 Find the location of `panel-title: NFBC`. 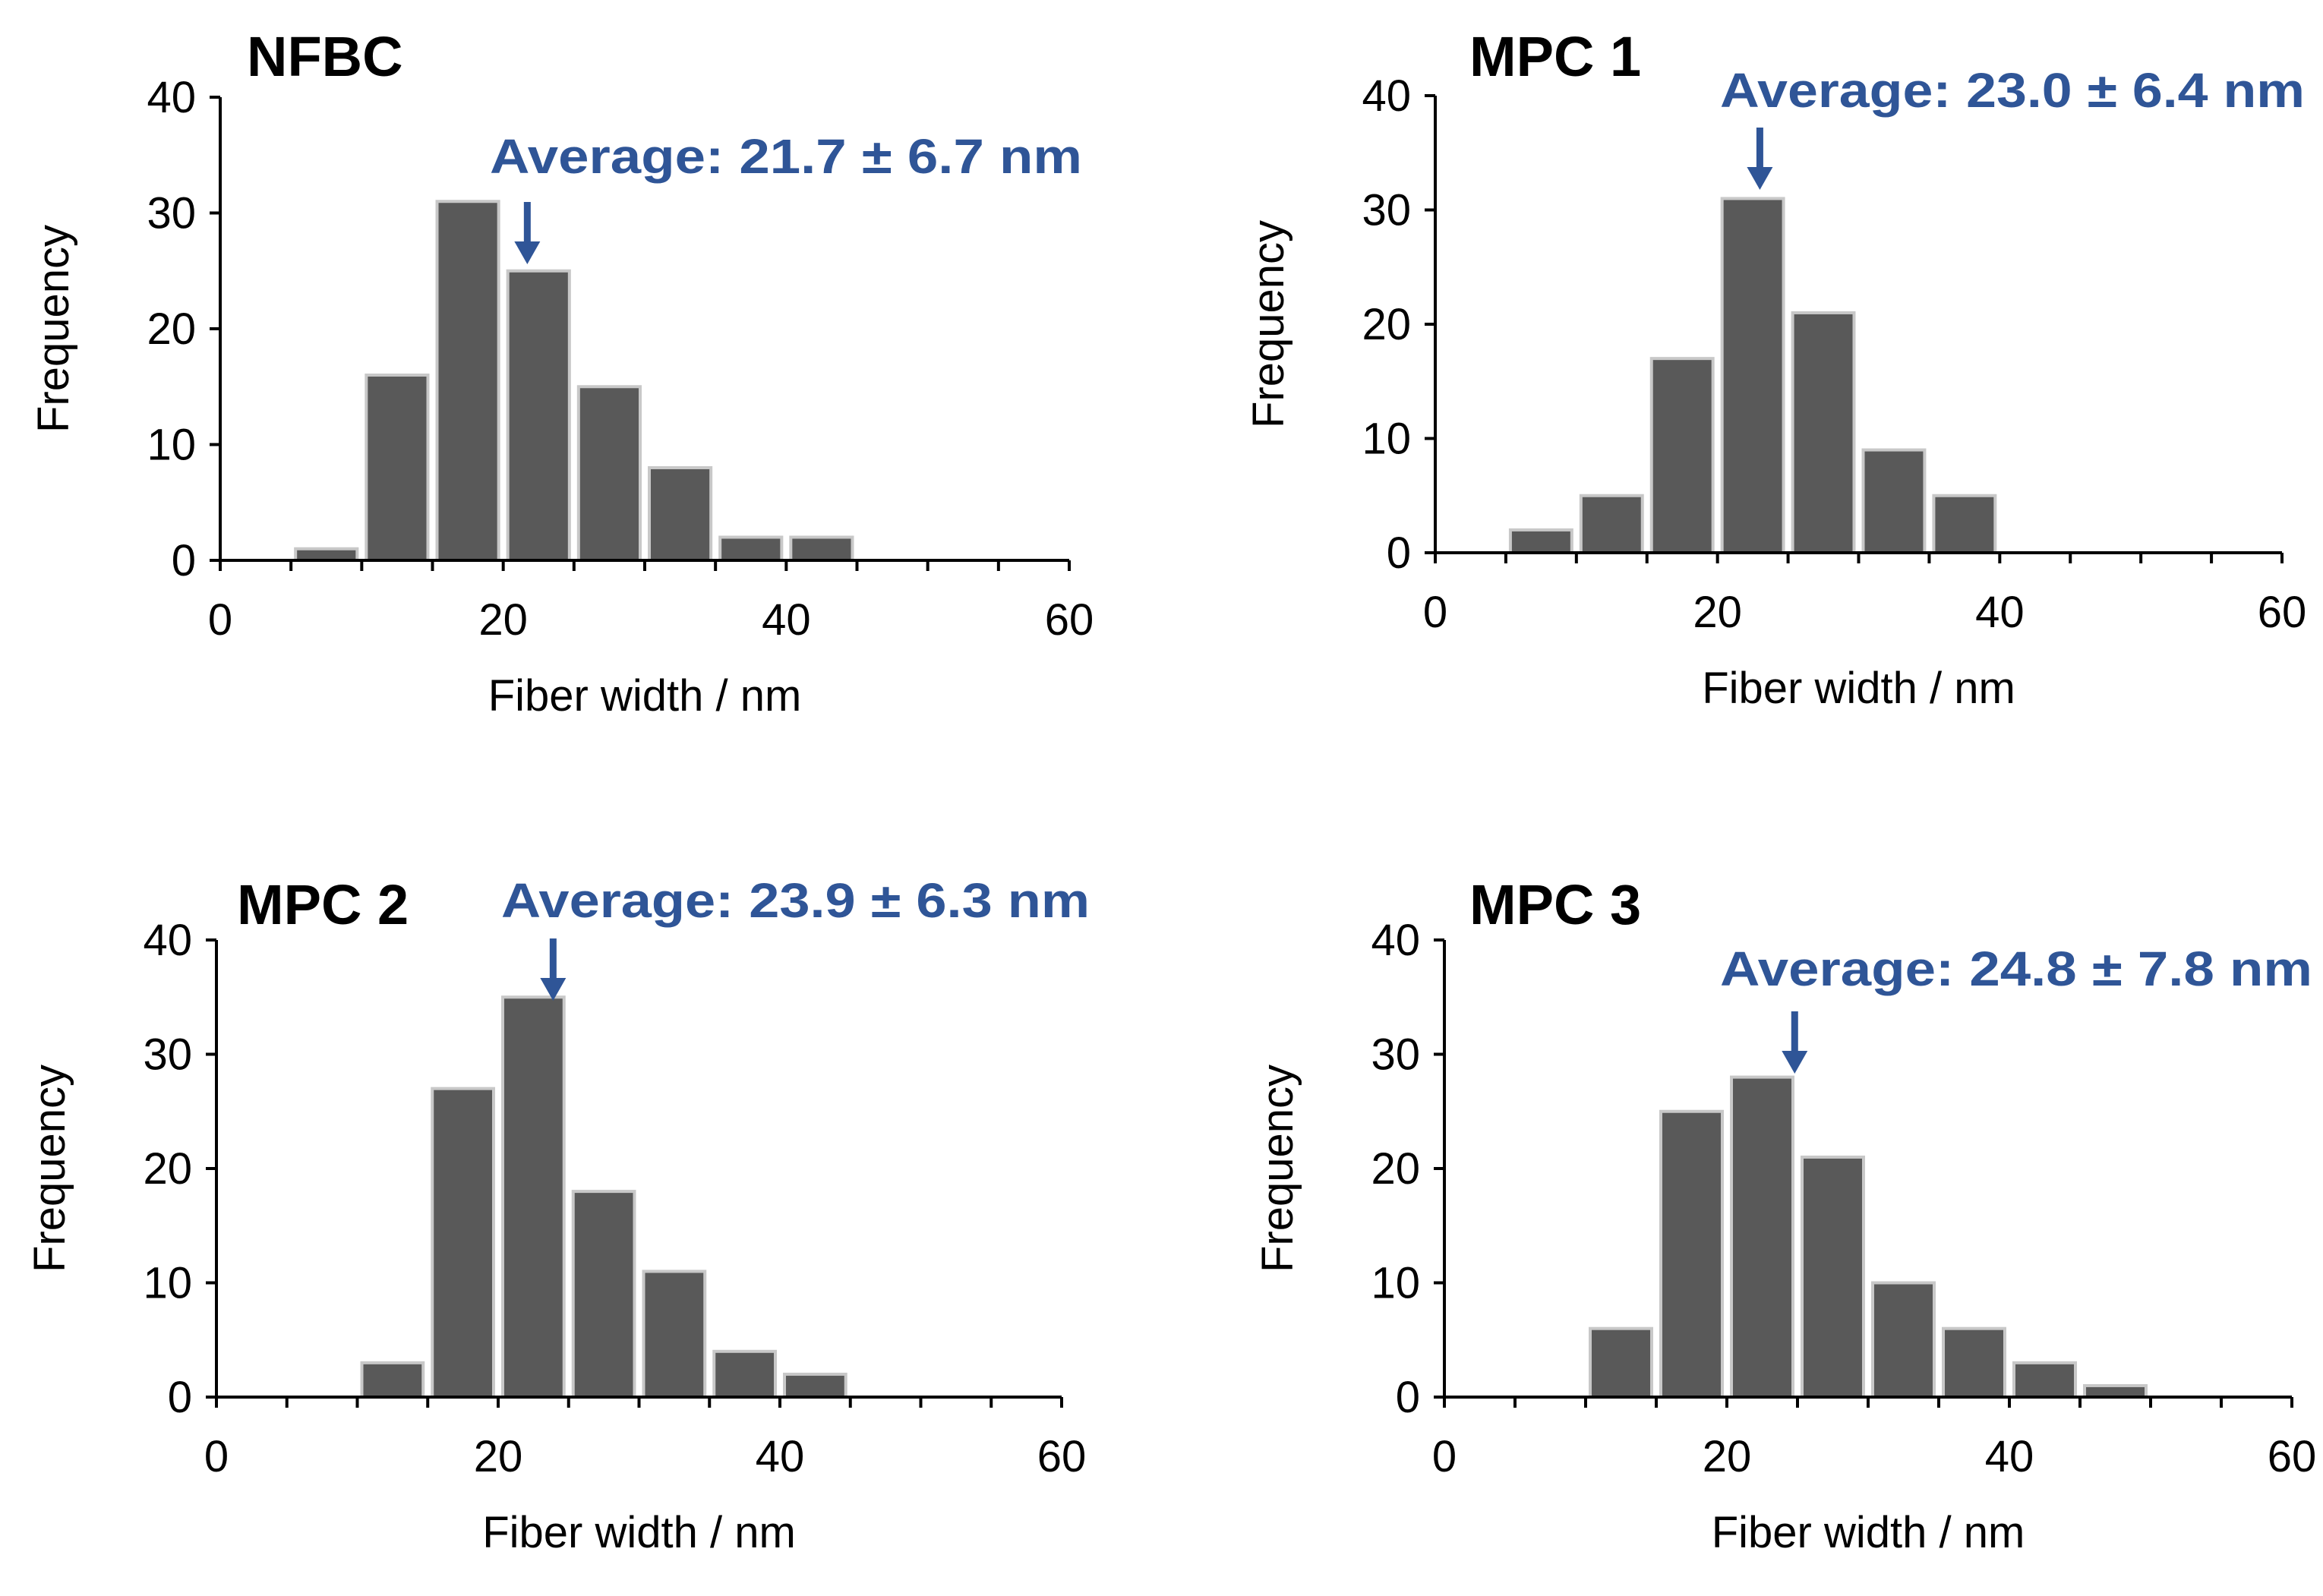

panel-title: NFBC is located at coordinates (325, 56).